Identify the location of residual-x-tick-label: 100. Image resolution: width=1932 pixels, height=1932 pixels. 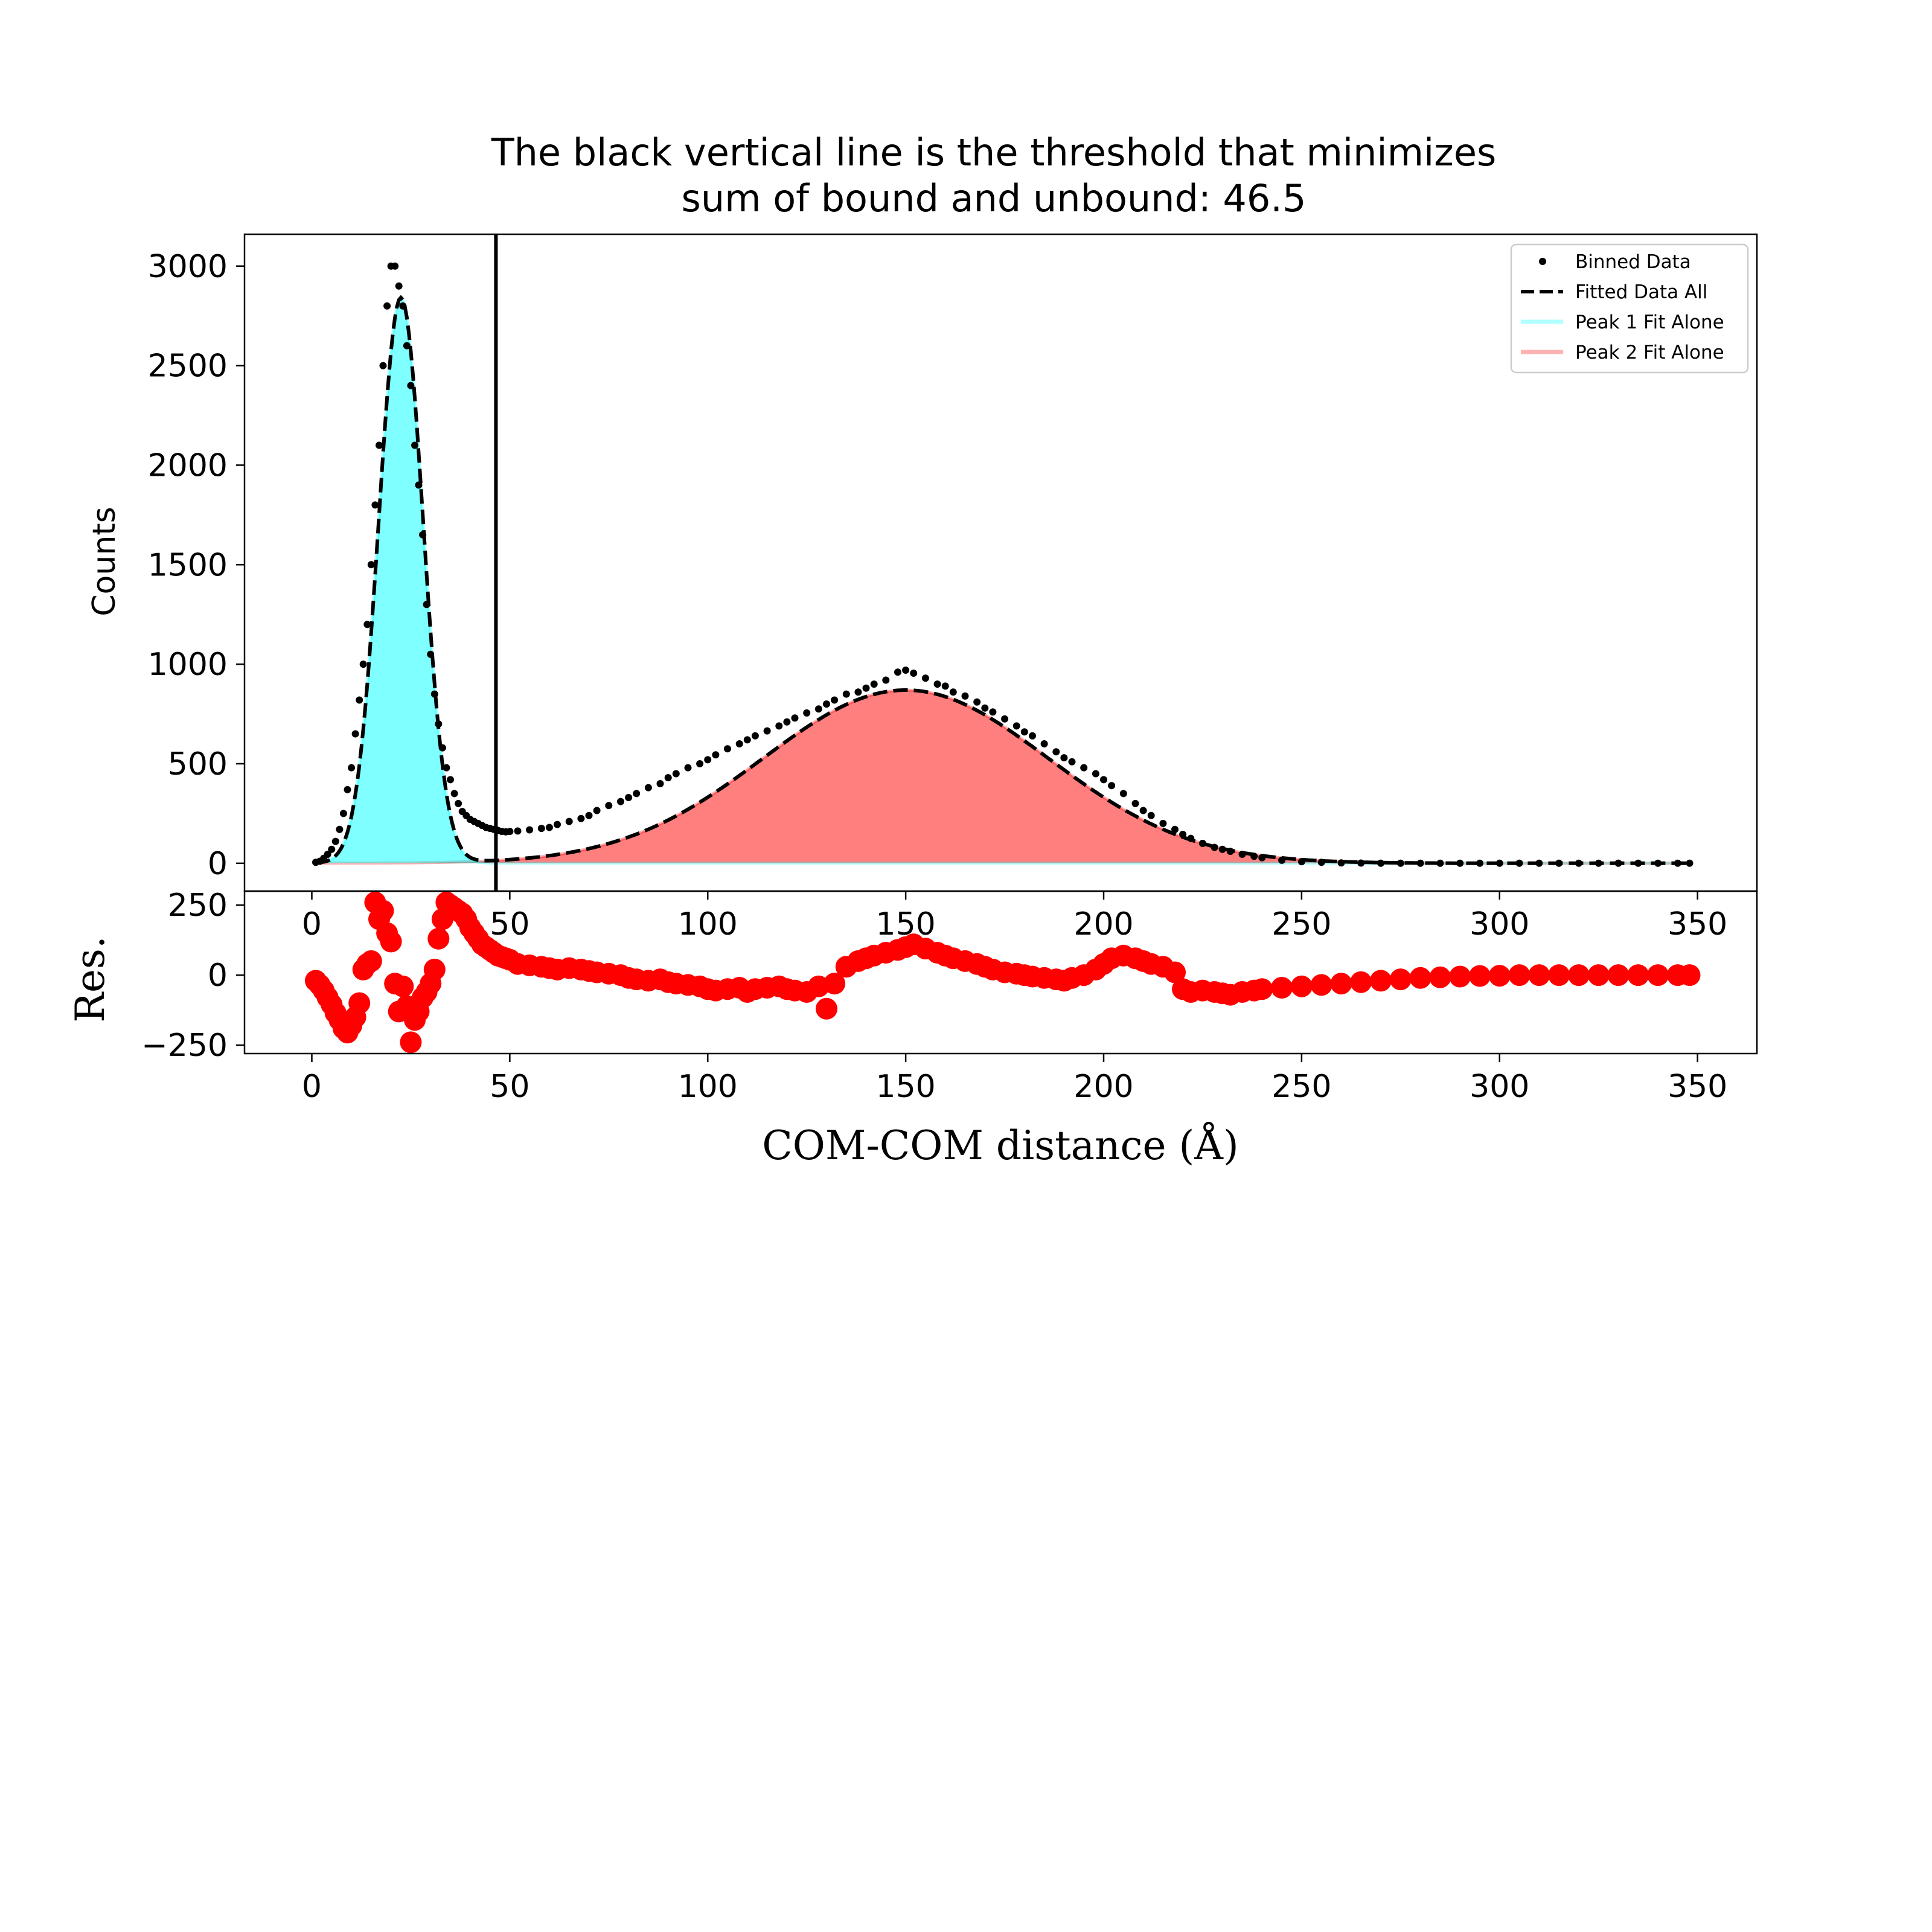
(708, 1087).